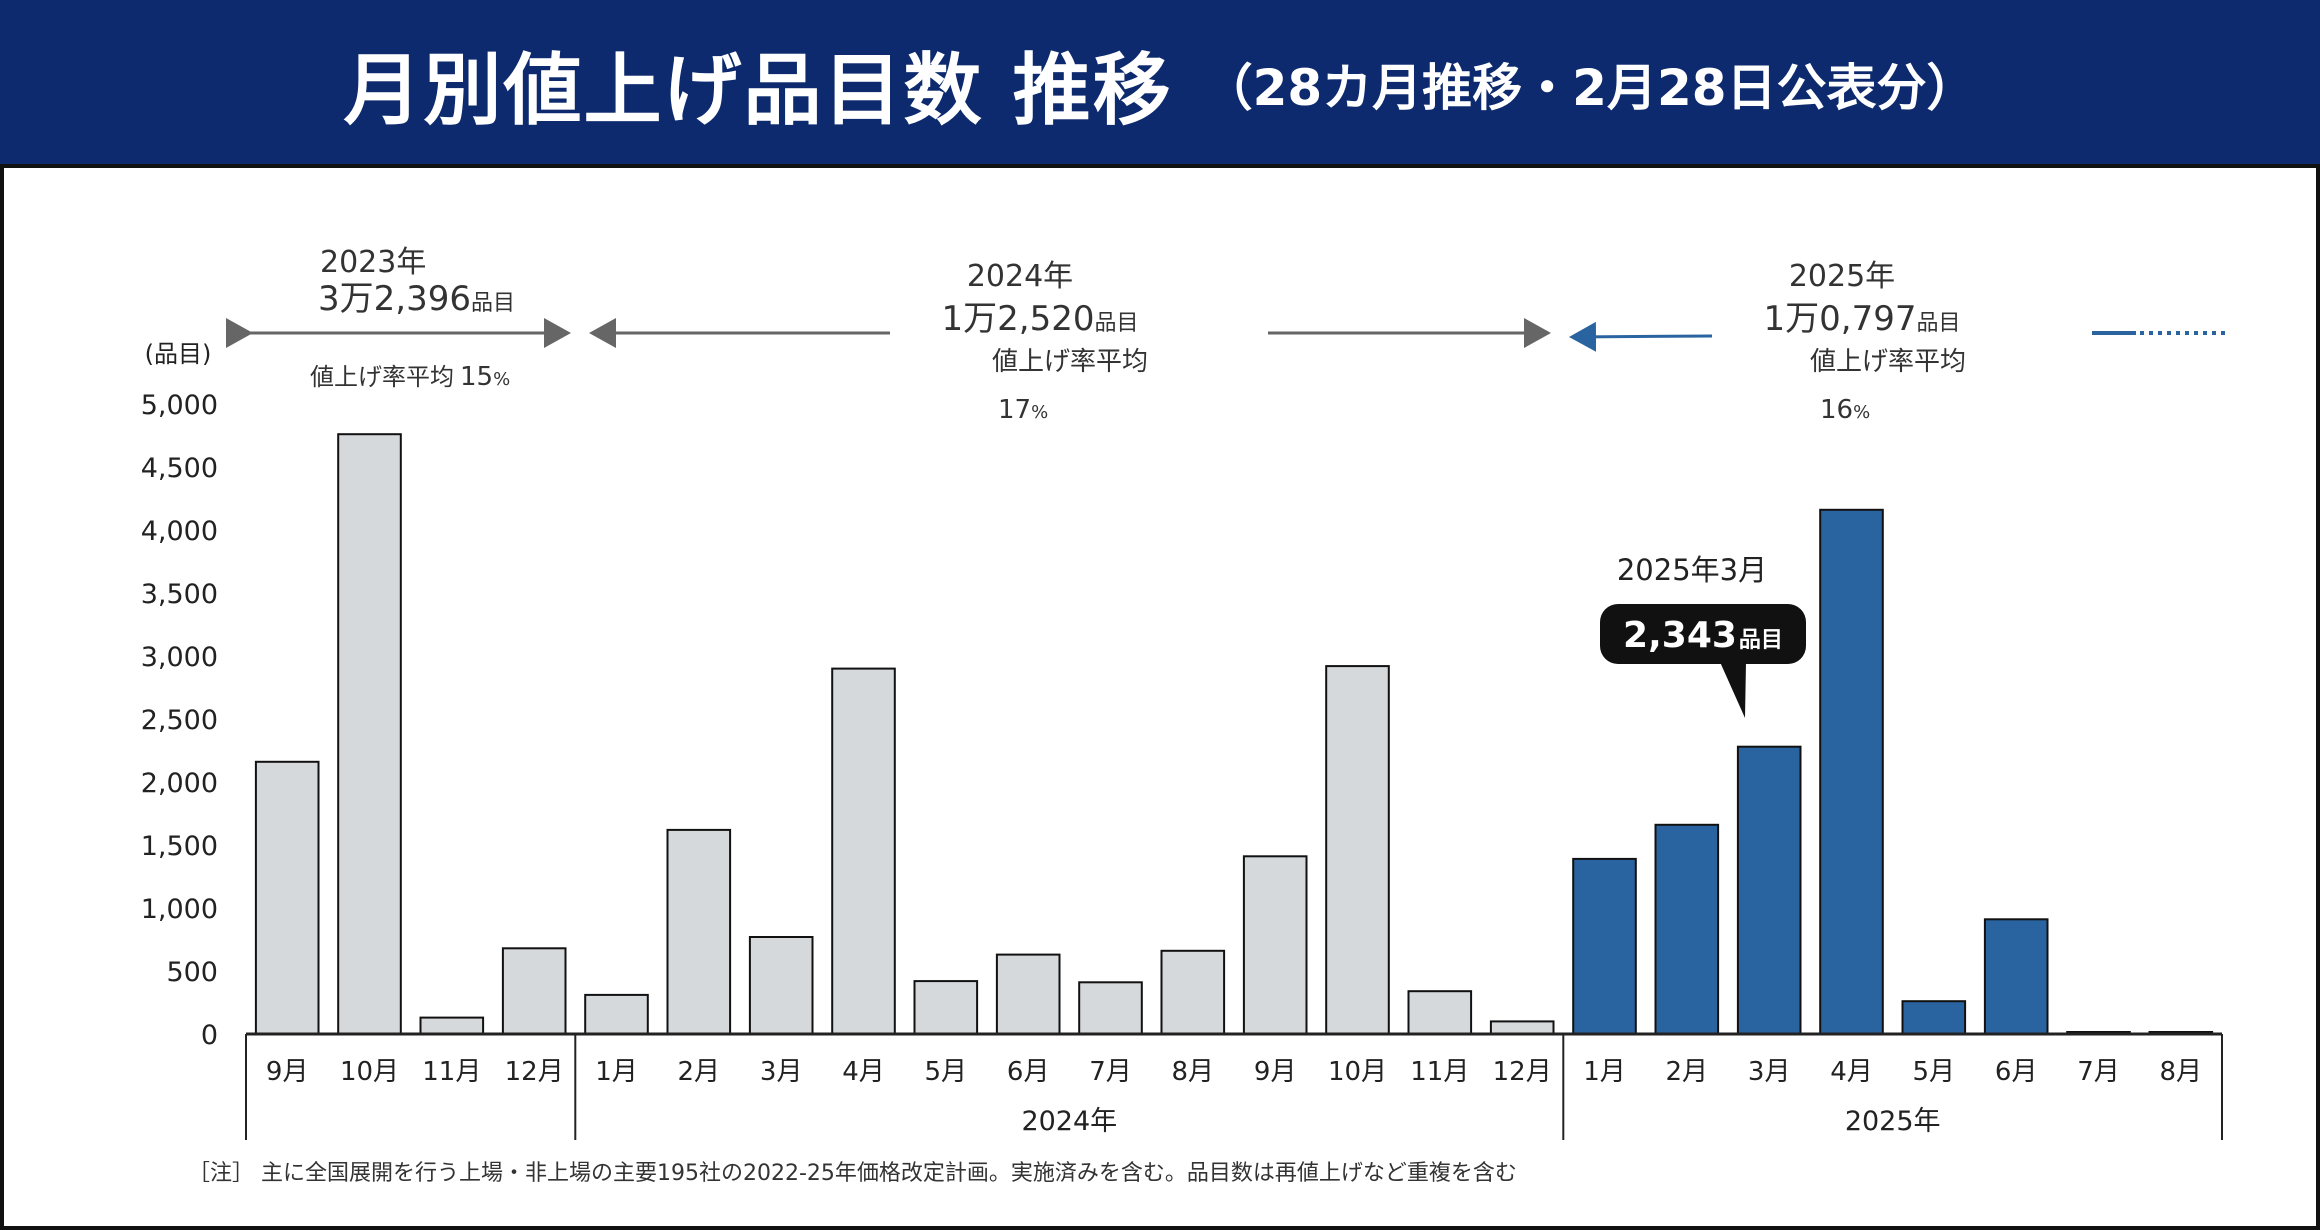 Image resolution: width=2320 pixels, height=1230 pixels. Describe the element at coordinates (1733, 690) in the screenshot. I see `callout-pointer` at that location.